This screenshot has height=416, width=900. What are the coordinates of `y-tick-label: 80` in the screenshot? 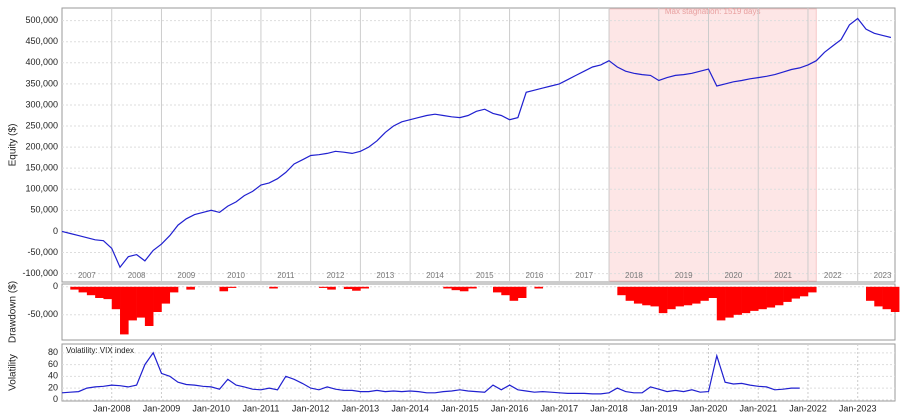 It's located at (53, 352).